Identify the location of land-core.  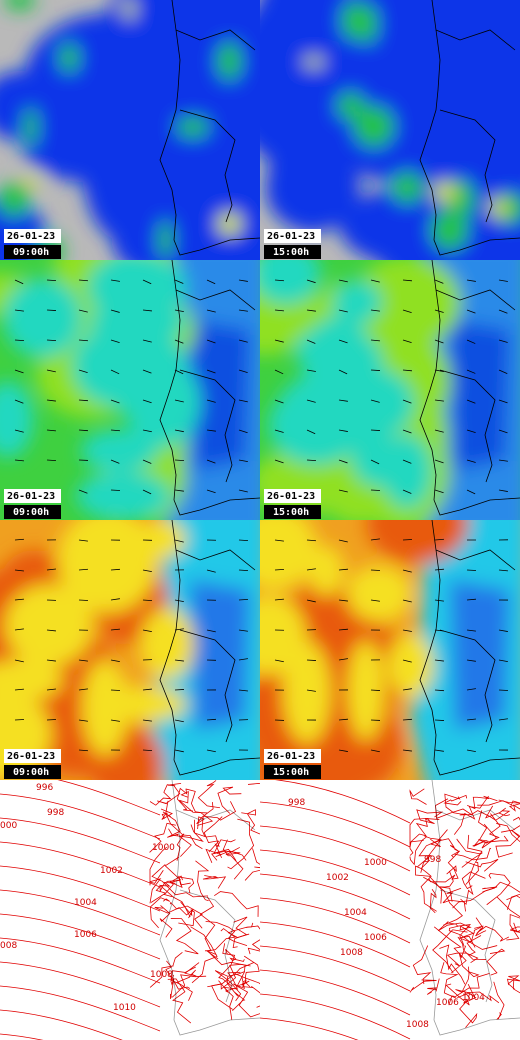
(220, 655).